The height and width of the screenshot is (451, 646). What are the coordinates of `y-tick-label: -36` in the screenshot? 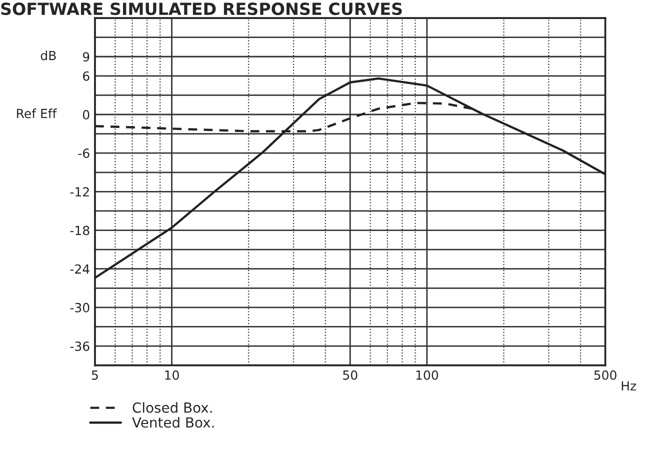 It's located at (80, 346).